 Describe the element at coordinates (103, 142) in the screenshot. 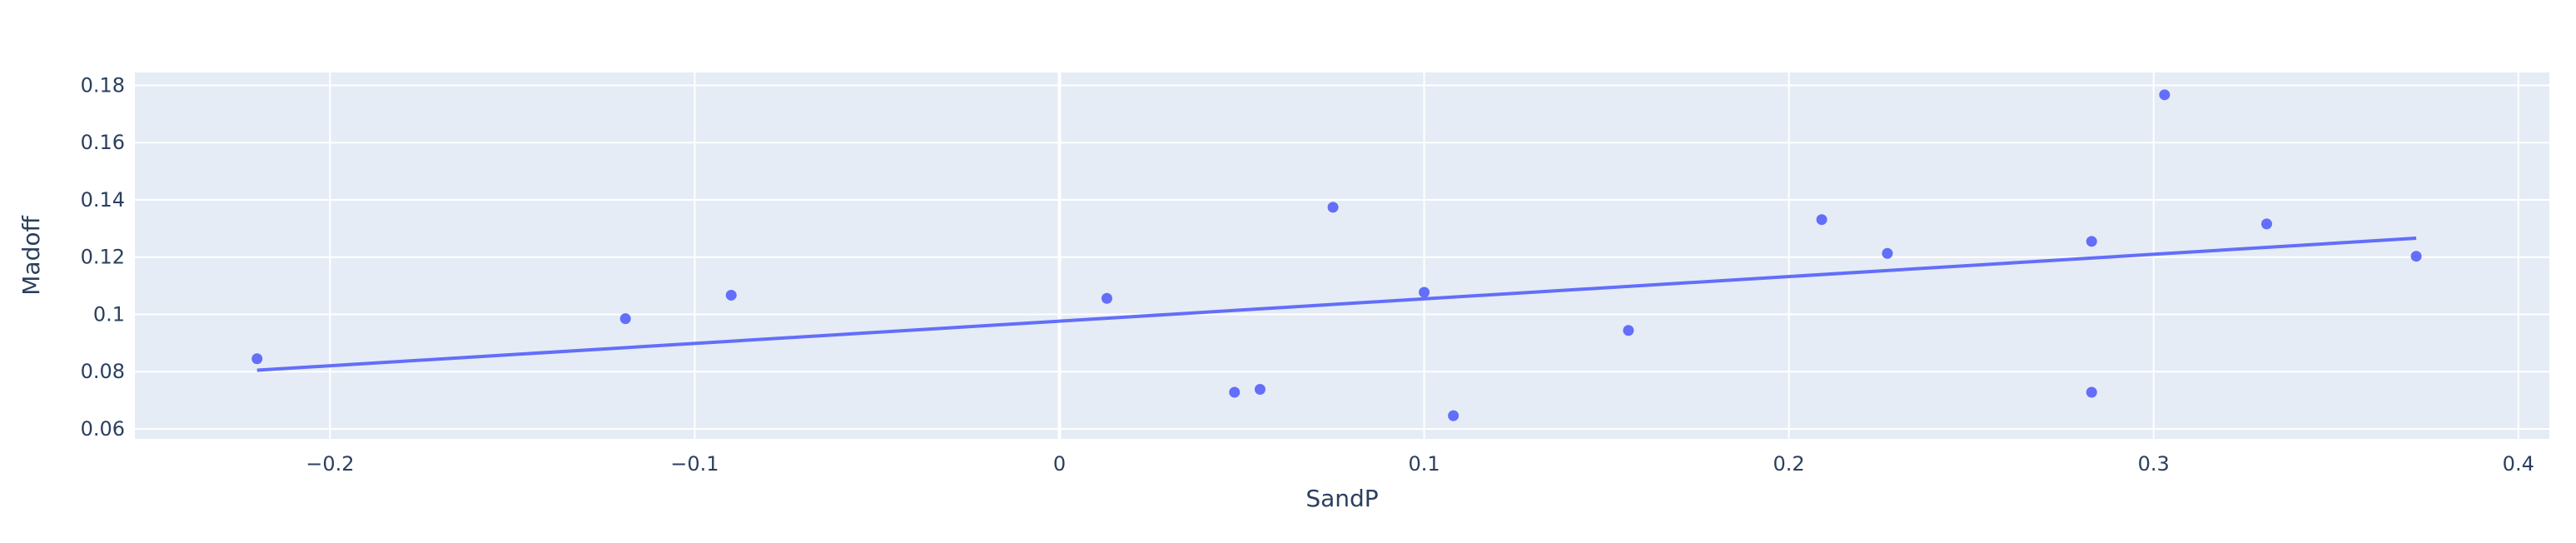

I see `y-tick-label: 0.16` at that location.